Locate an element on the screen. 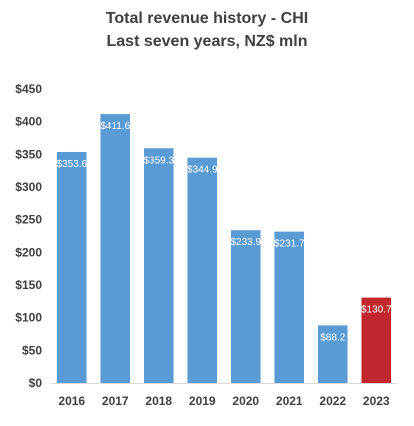 The height and width of the screenshot is (426, 414). y-tick-label: $300 is located at coordinates (28, 187).